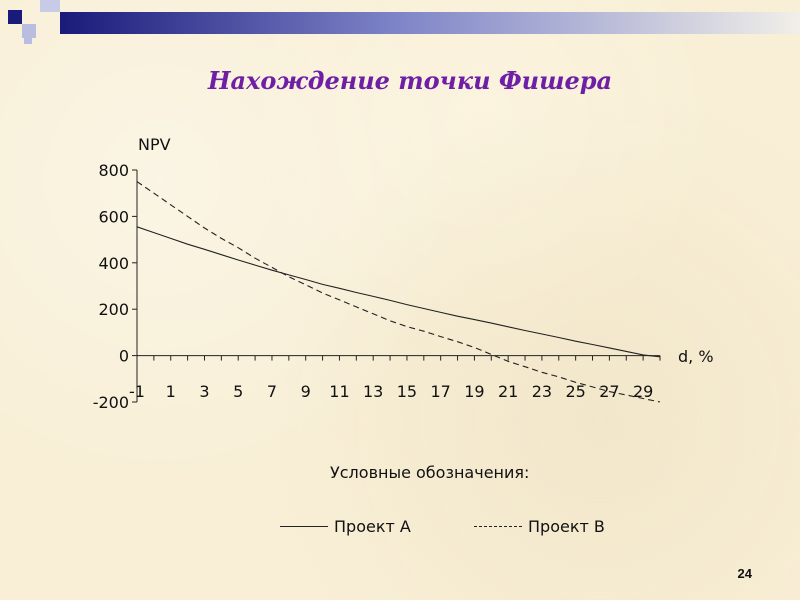 The height and width of the screenshot is (600, 800). Describe the element at coordinates (339, 391) in the screenshot. I see `x-tick-label: 11` at that location.